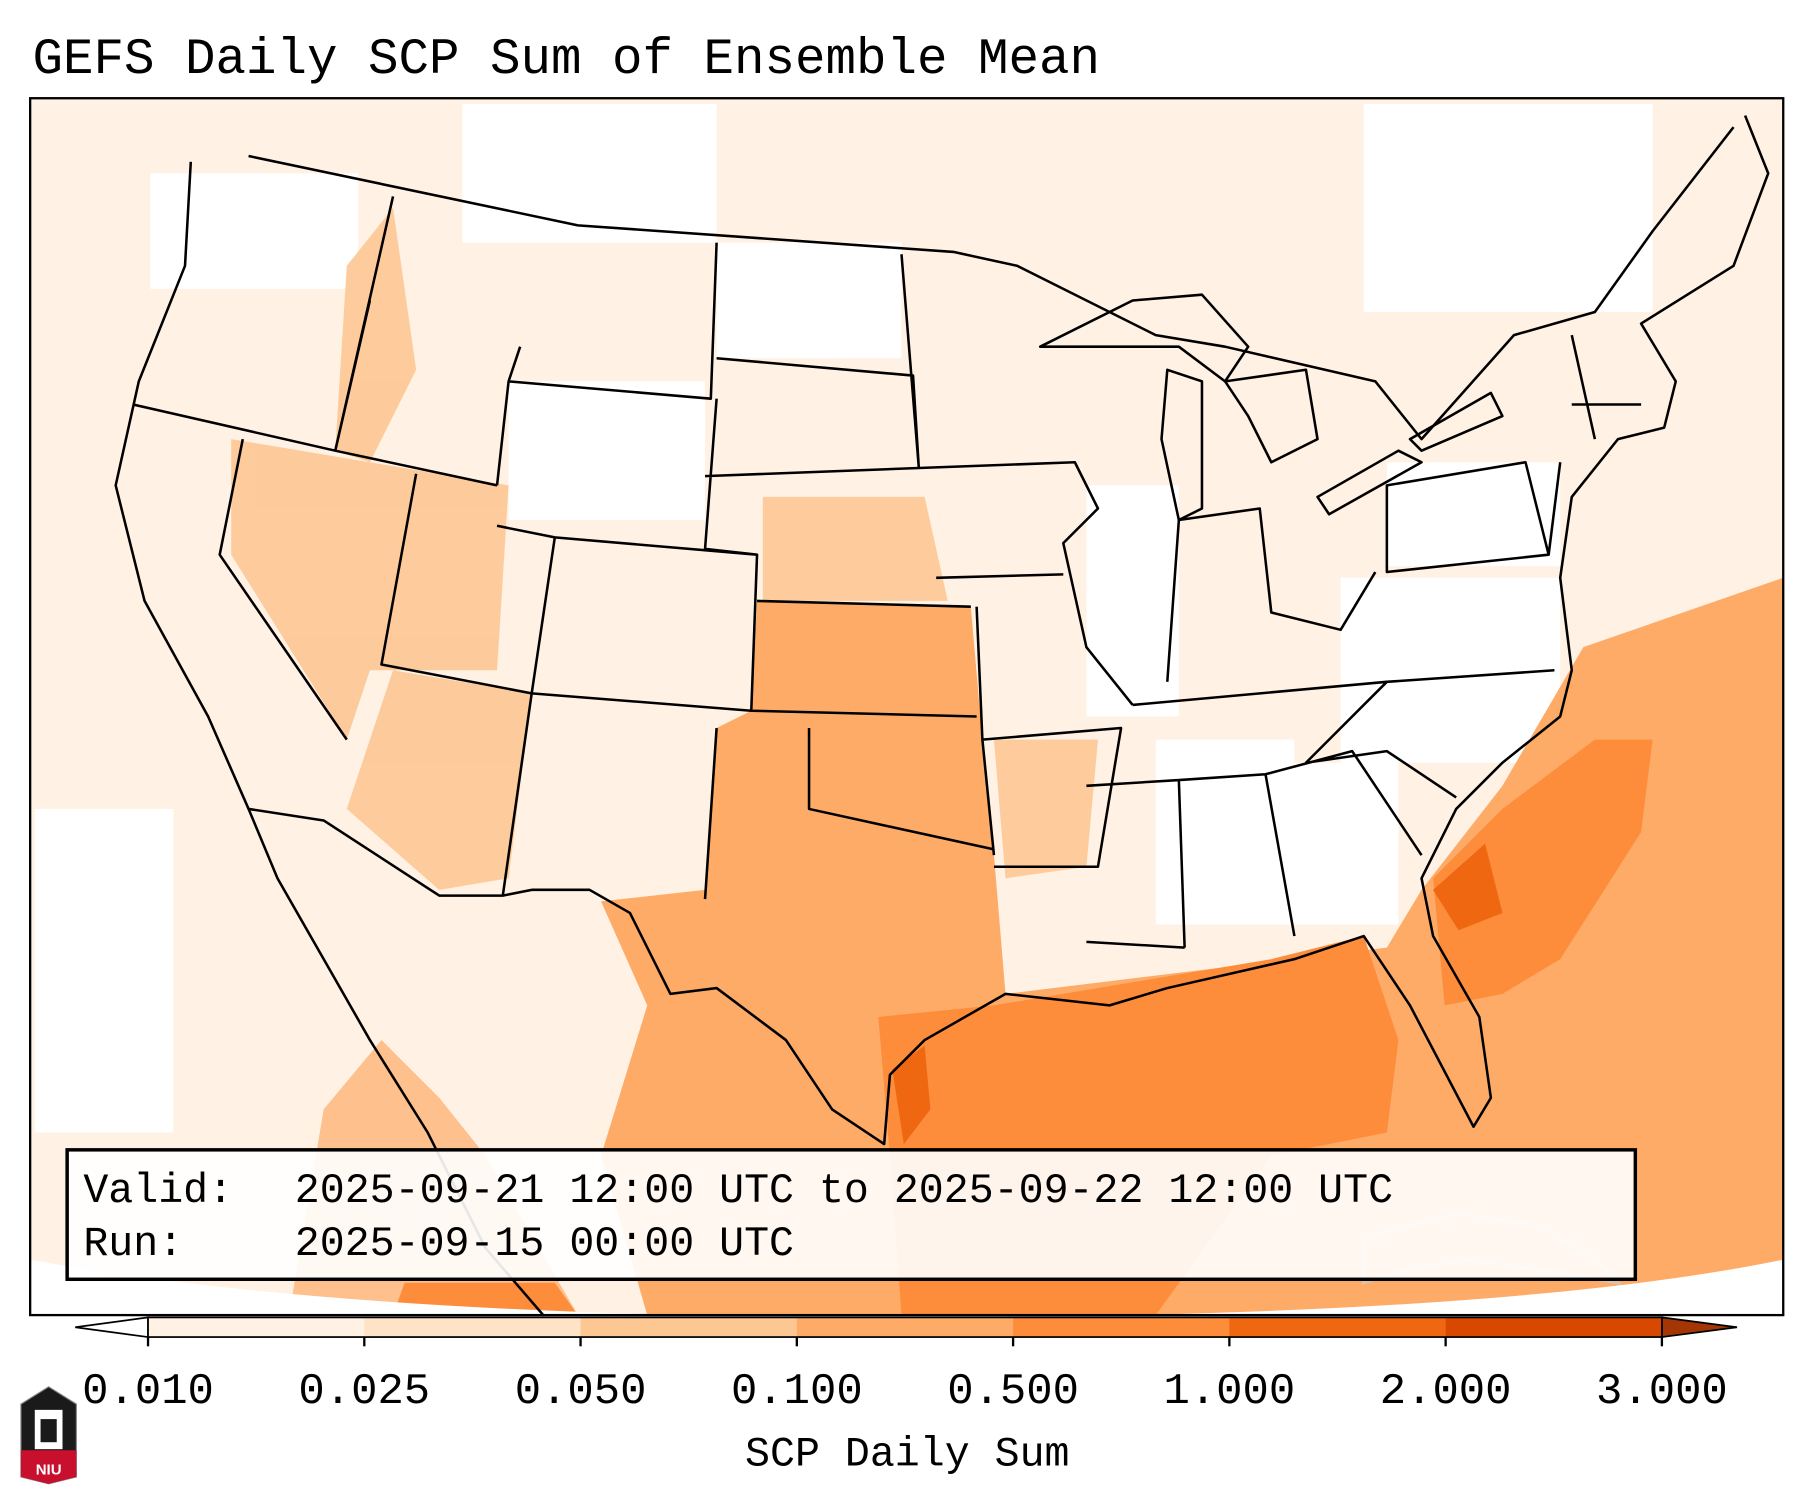 Image resolution: width=1803 pixels, height=1500 pixels. I want to click on colorbar-tick-label-5: 1.000, so click(1229, 1392).